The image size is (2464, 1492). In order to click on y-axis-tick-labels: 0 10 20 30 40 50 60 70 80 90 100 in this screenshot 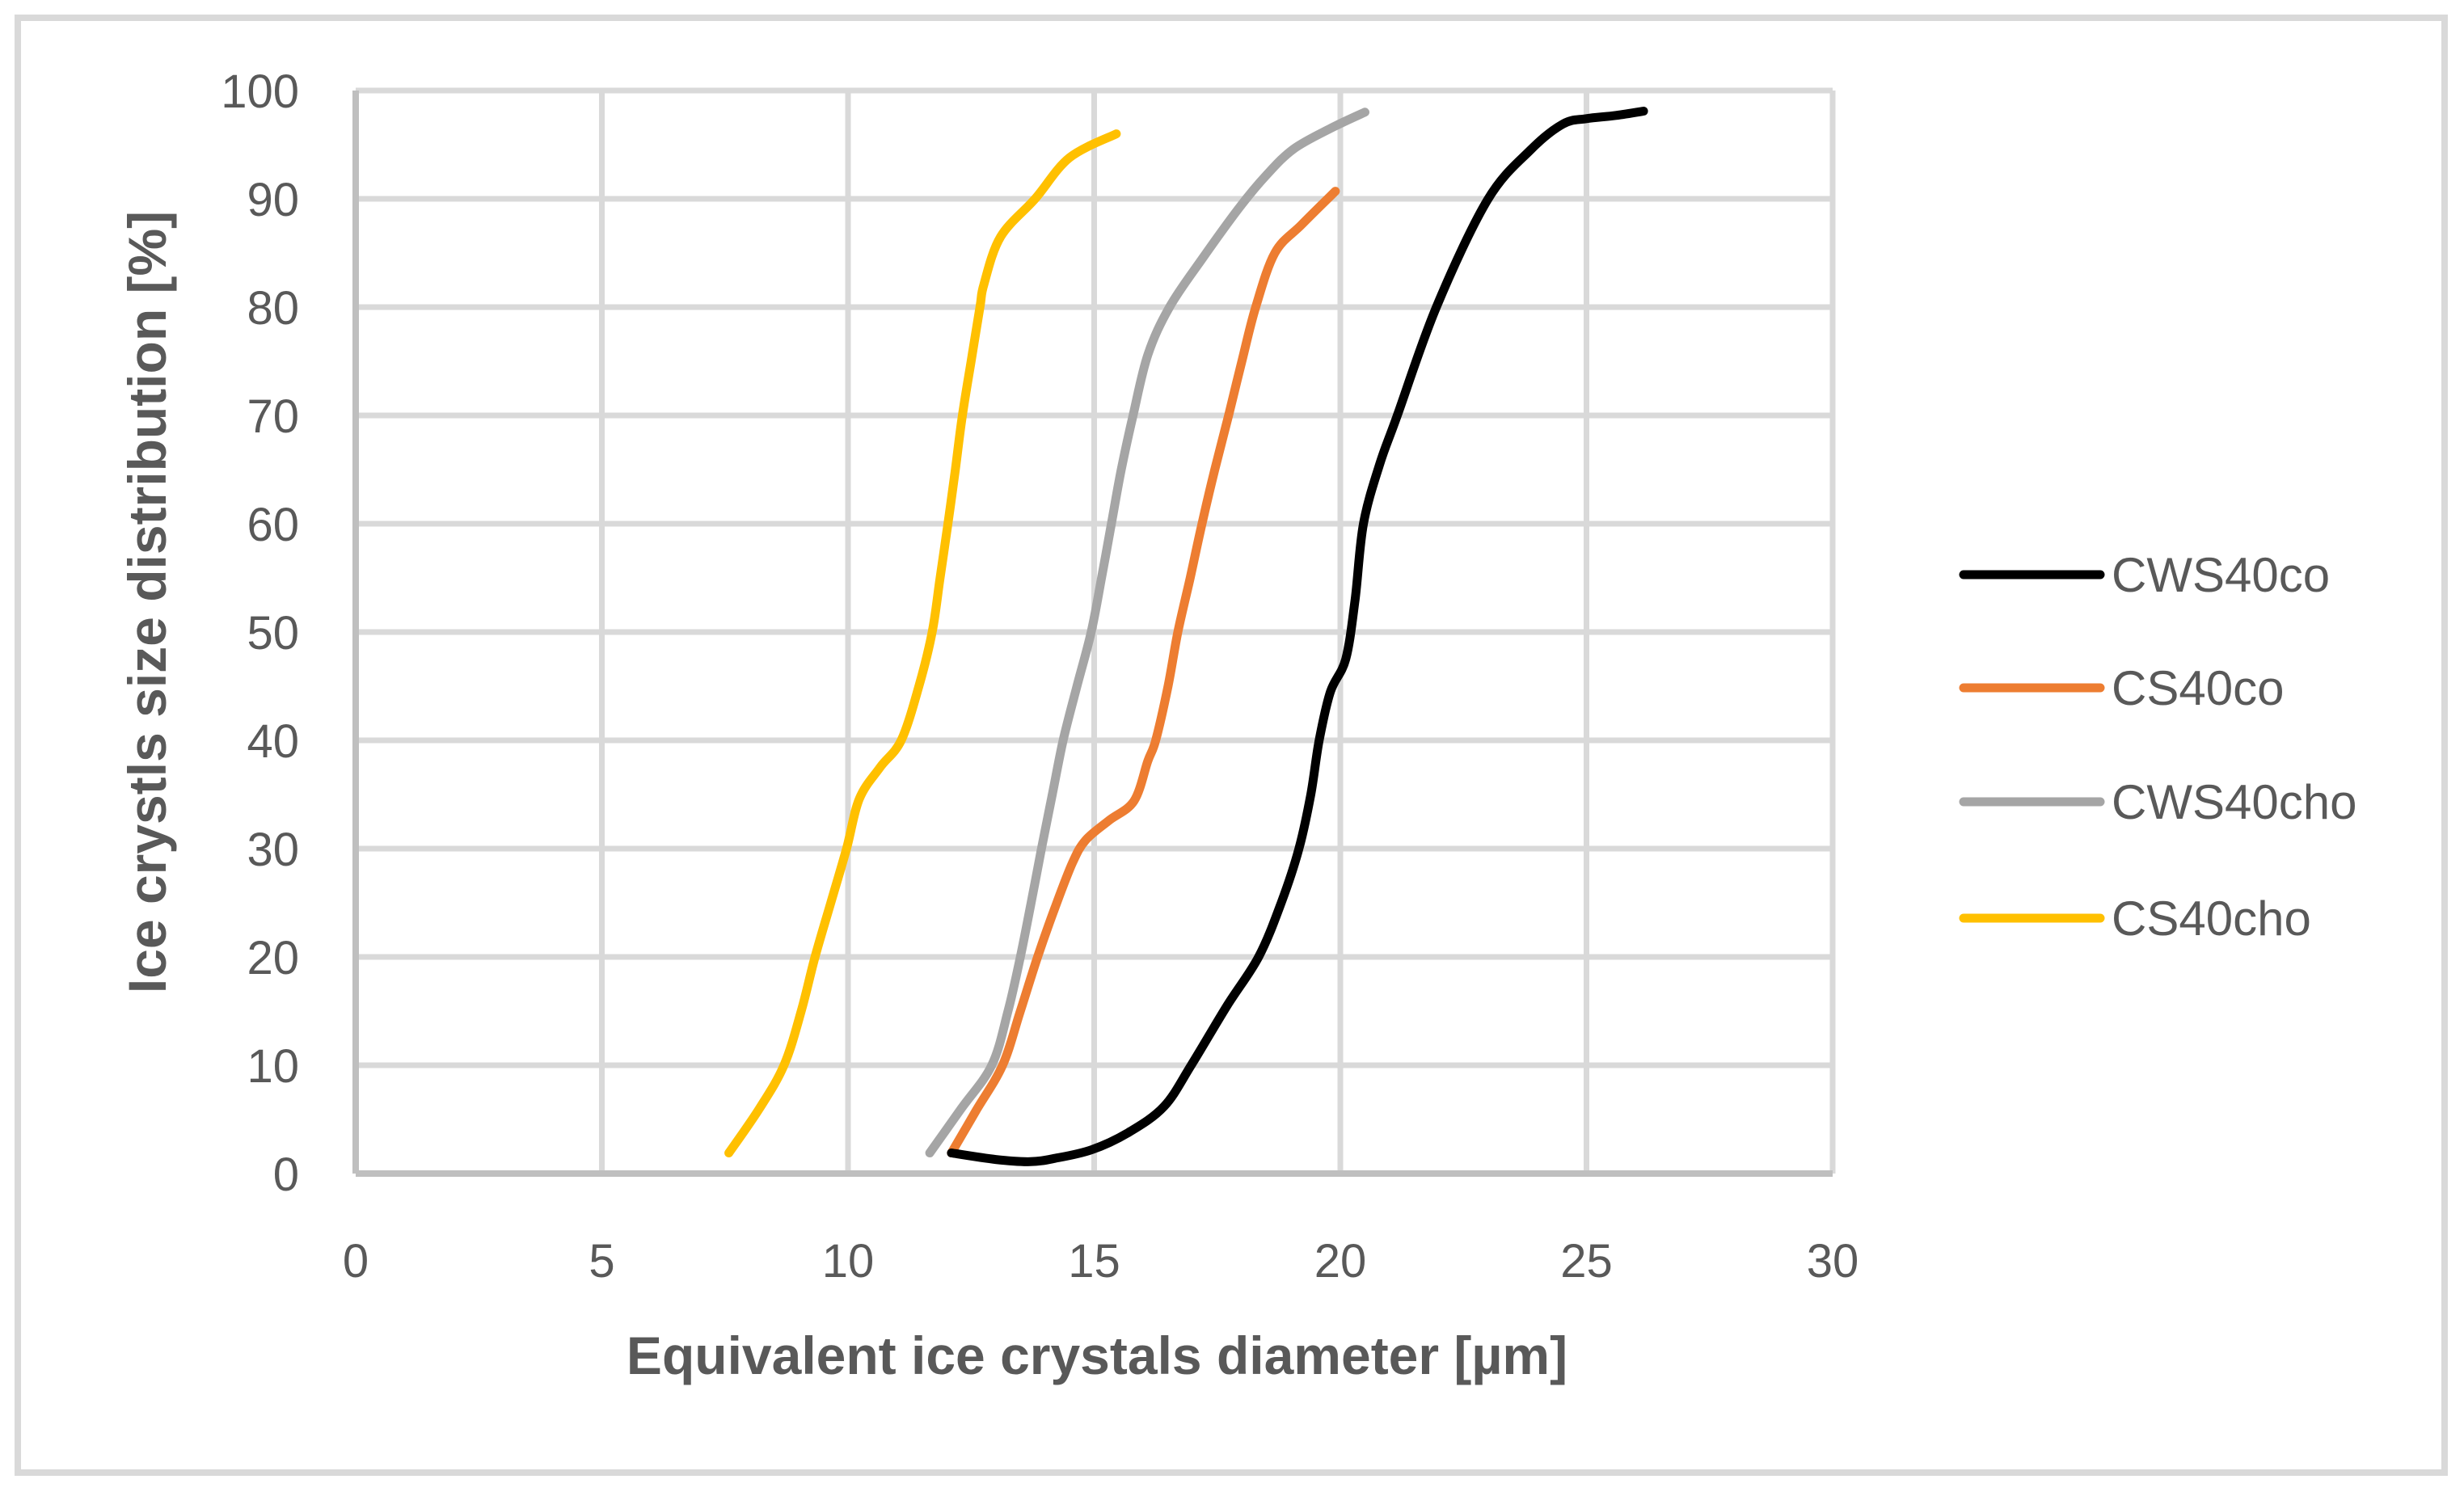, I will do `click(260, 633)`.